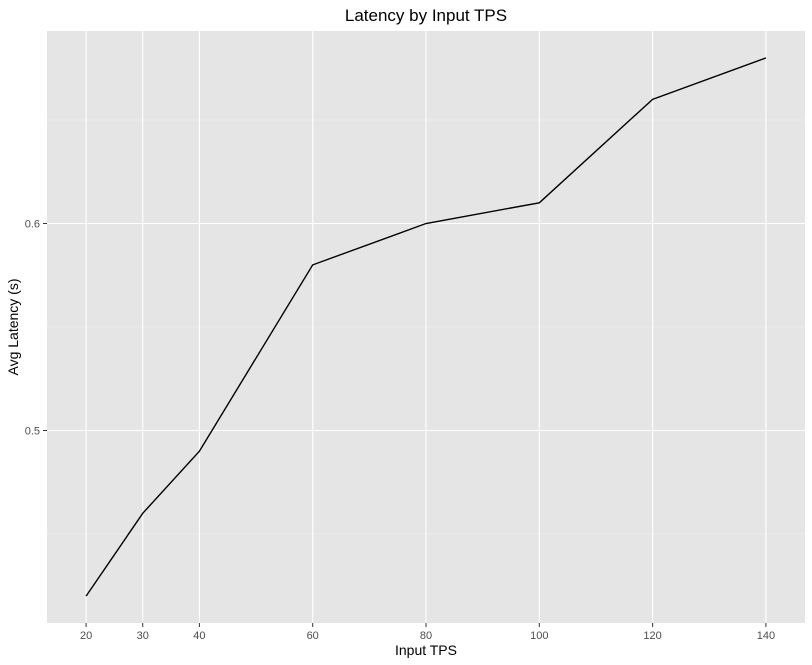 Image resolution: width=812 pixels, height=665 pixels. What do you see at coordinates (32, 431) in the screenshot?
I see `y-tick-label: 0.5` at bounding box center [32, 431].